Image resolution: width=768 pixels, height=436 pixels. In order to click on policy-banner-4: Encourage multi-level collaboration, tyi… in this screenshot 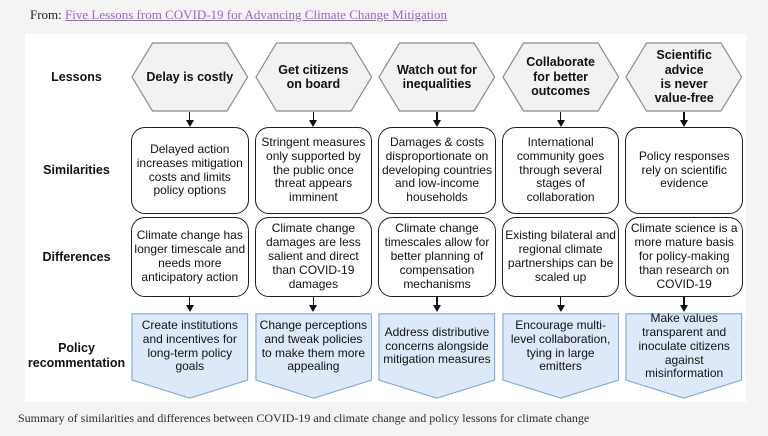, I will do `click(561, 356)`.